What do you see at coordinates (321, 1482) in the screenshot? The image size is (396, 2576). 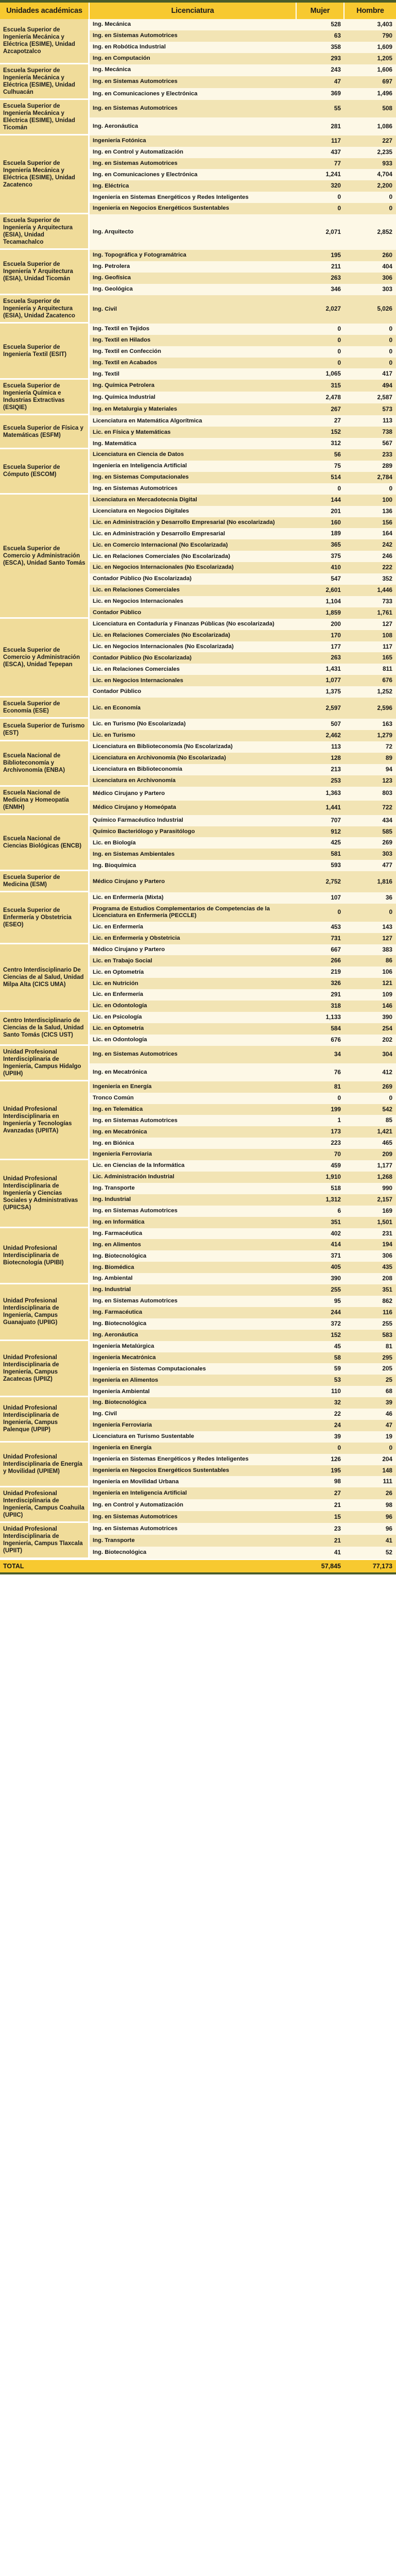 I see `women-count-cell: 98` at bounding box center [321, 1482].